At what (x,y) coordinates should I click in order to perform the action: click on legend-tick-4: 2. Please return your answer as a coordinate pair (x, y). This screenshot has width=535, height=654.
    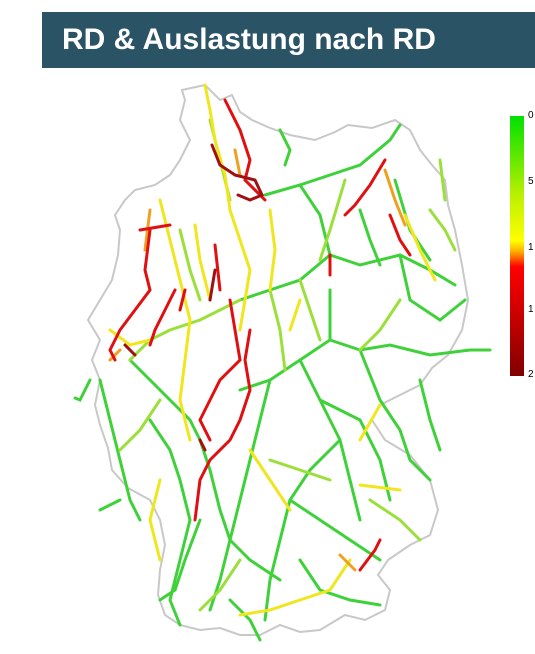
    Looking at the image, I should click on (531, 375).